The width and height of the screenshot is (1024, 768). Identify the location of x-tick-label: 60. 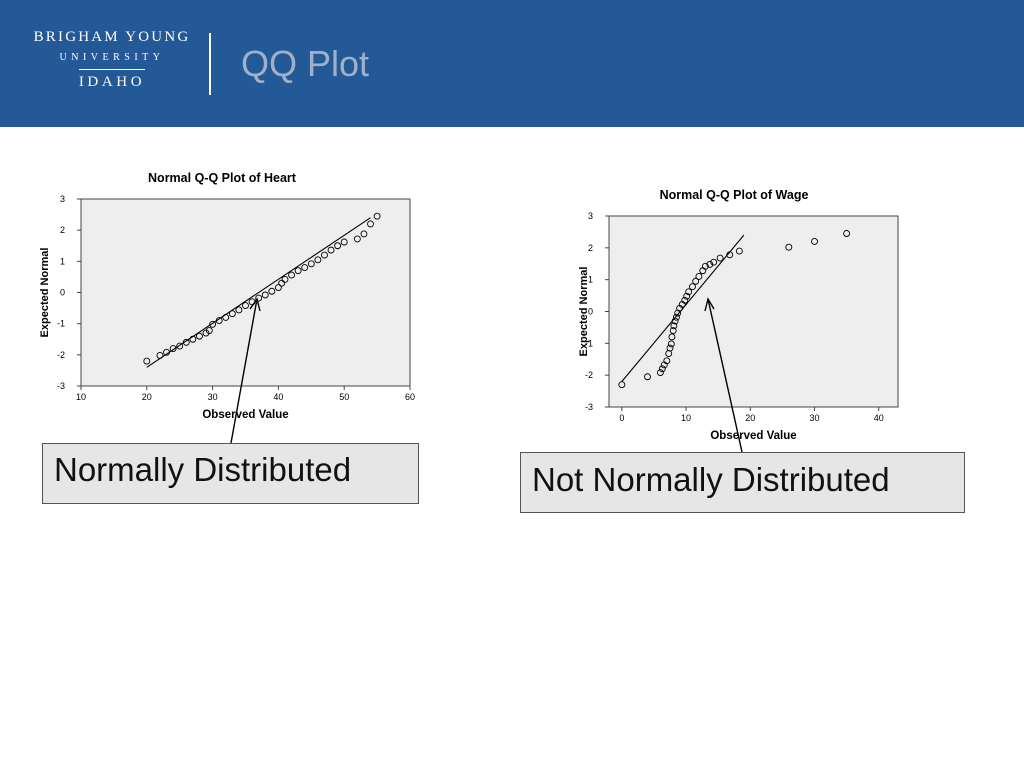
(410, 397).